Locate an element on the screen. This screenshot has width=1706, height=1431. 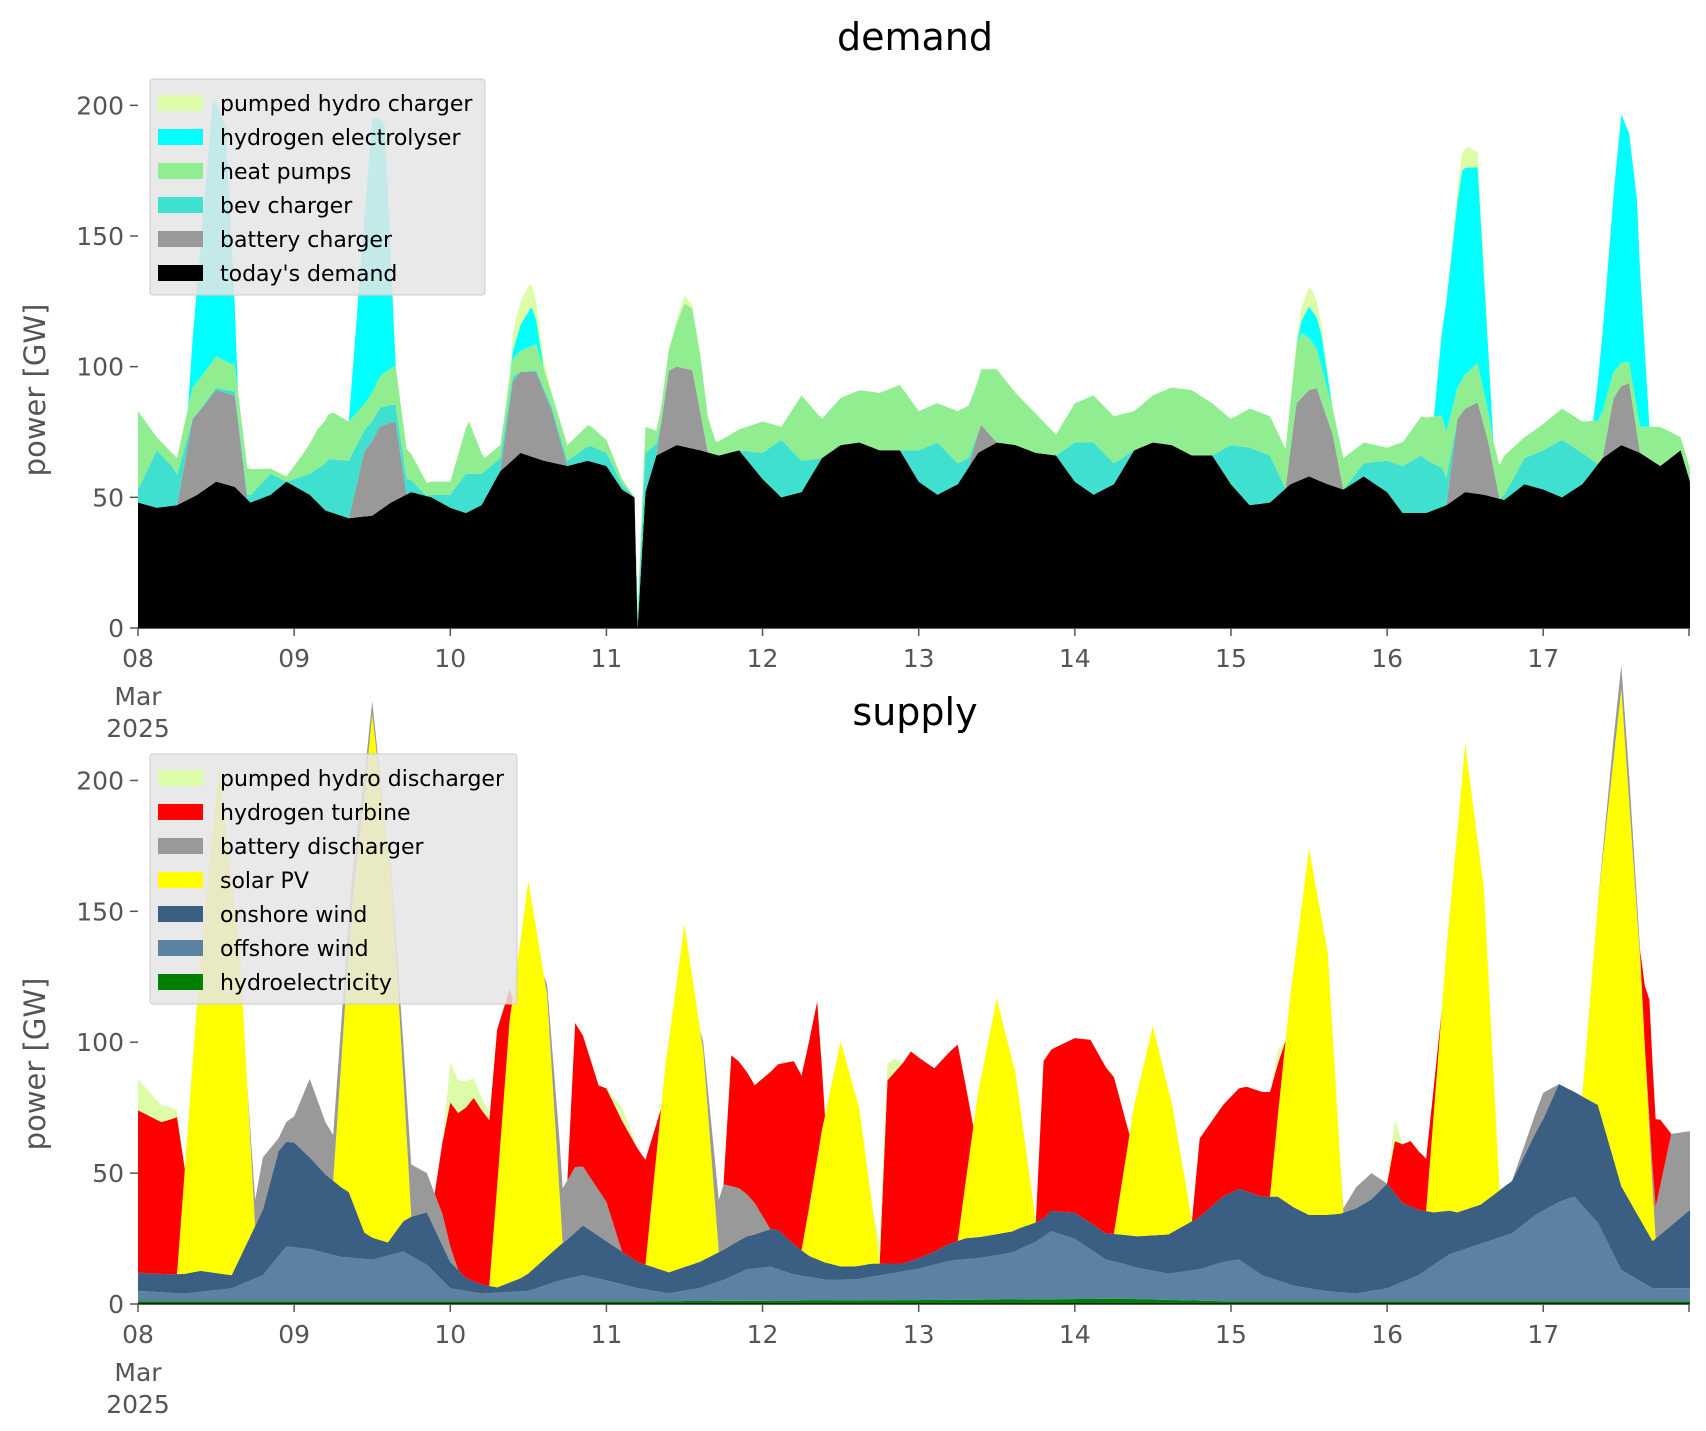
supply-legend-box is located at coordinates (333, 879).